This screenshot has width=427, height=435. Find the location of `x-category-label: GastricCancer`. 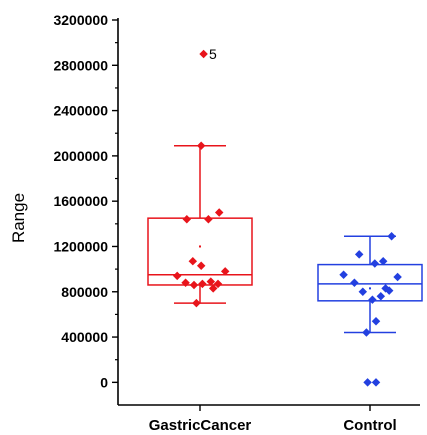

x-category-label: GastricCancer is located at coordinates (200, 425).